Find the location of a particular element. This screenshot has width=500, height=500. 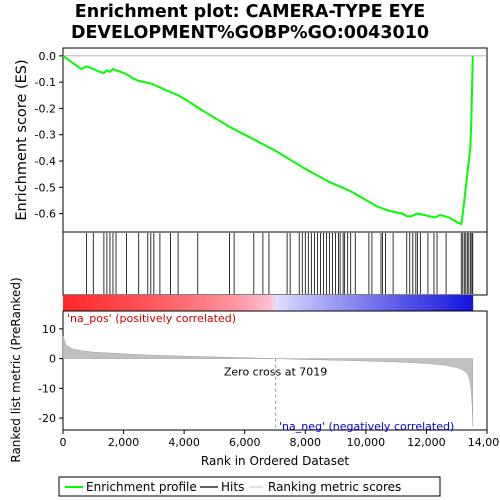

ranked-y-axis: 100-10-20 is located at coordinates (50, 374).